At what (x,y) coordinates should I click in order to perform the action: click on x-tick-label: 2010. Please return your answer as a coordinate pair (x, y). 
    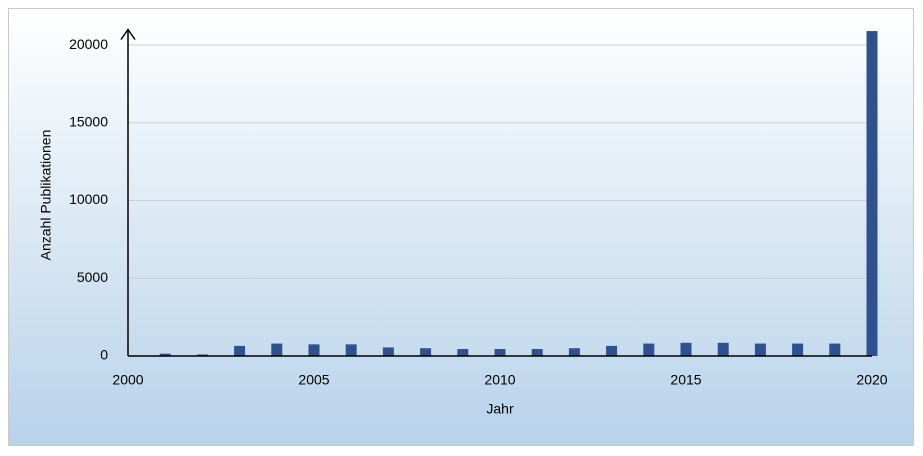
    Looking at the image, I should click on (499, 380).